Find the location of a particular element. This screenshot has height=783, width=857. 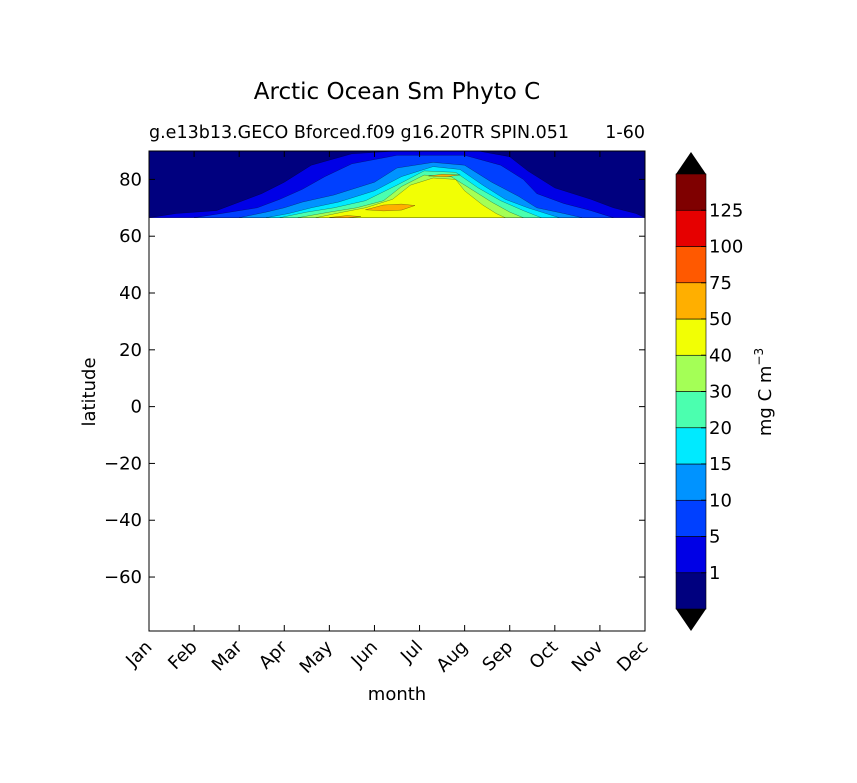

colorbar-label-exponent: −3 is located at coordinates (759, 357).